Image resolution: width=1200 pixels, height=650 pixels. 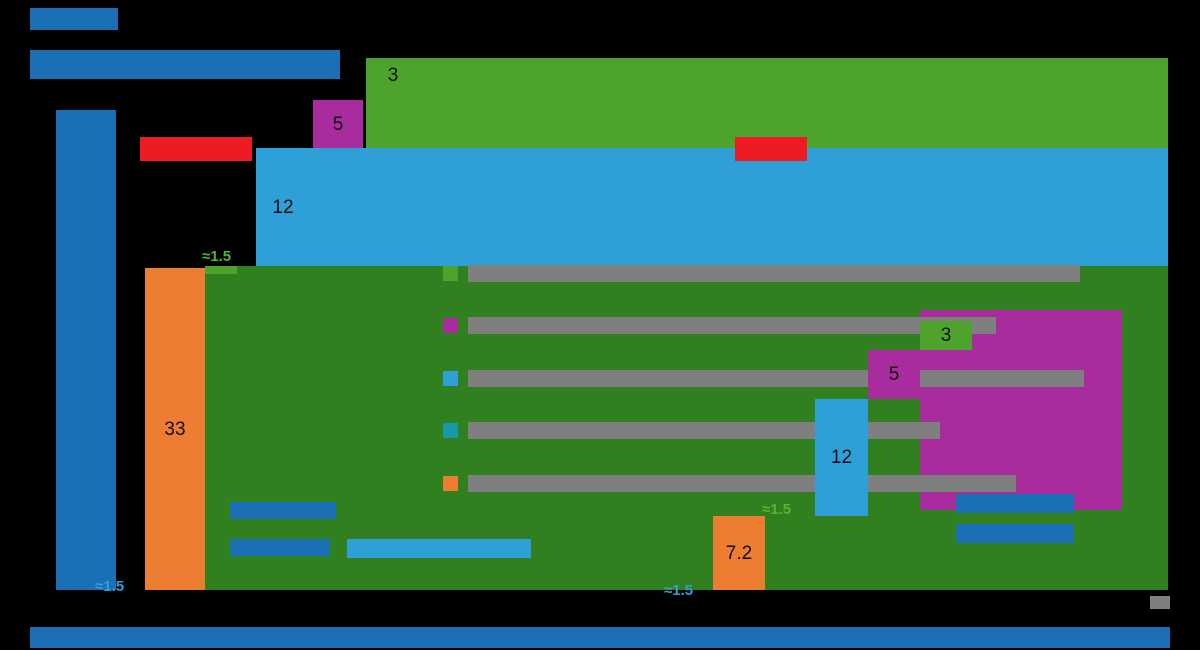 What do you see at coordinates (600, 637) in the screenshot?
I see `footer-redacted-block` at bounding box center [600, 637].